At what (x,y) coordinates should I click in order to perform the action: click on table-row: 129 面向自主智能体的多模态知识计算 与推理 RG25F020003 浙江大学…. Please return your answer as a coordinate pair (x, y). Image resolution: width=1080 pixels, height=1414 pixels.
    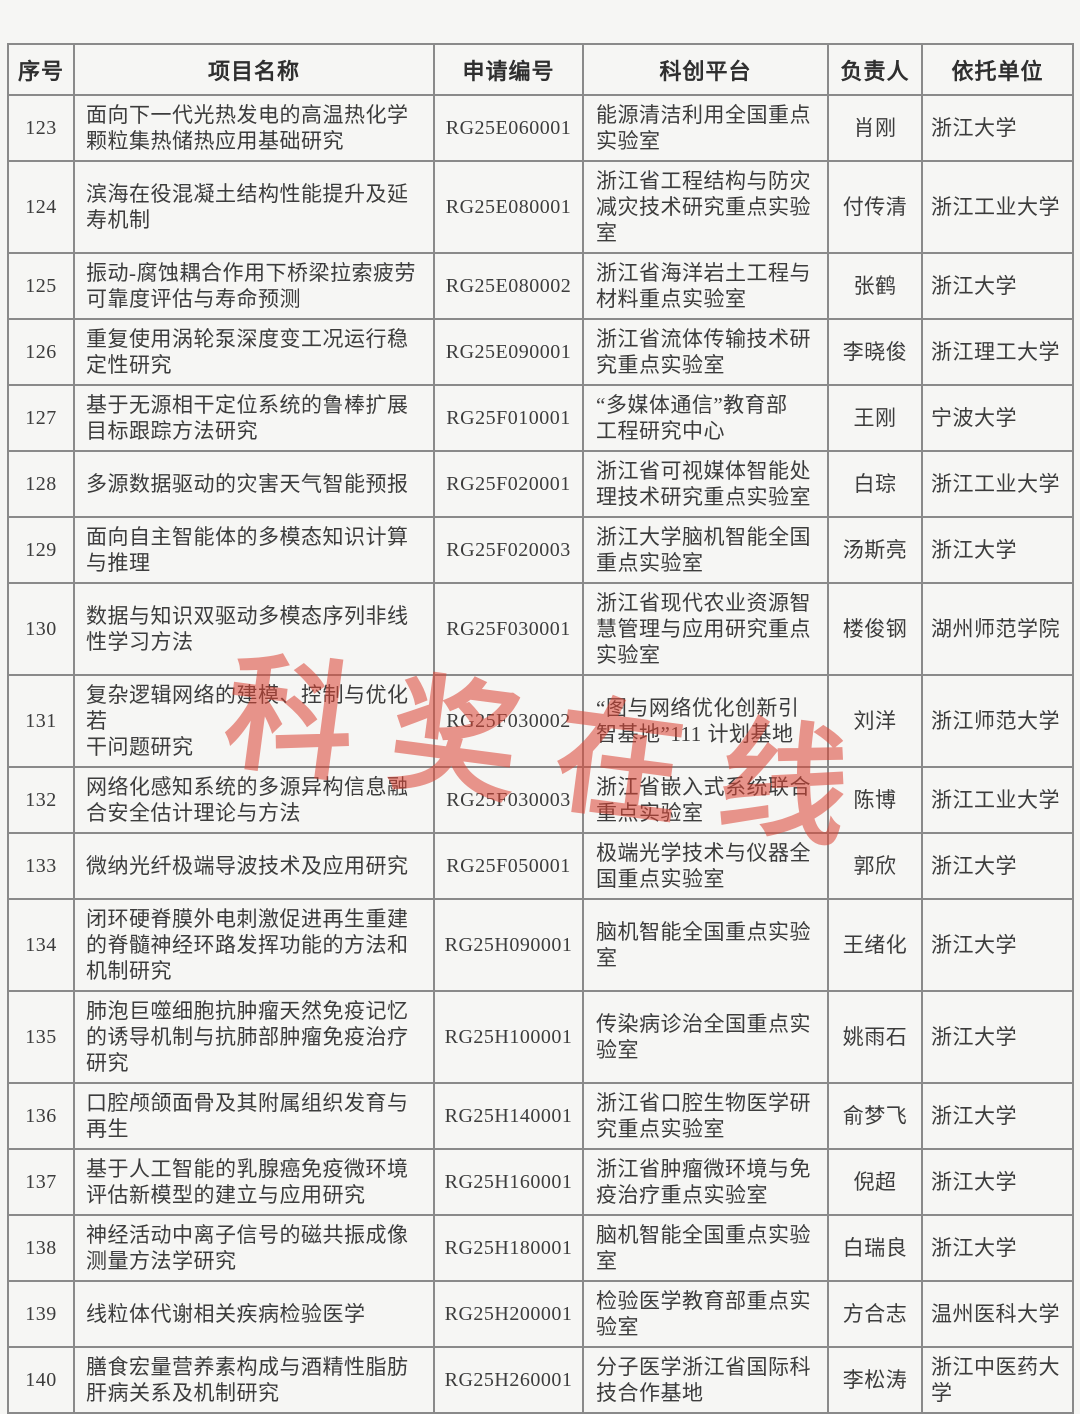
    Looking at the image, I should click on (540, 550).